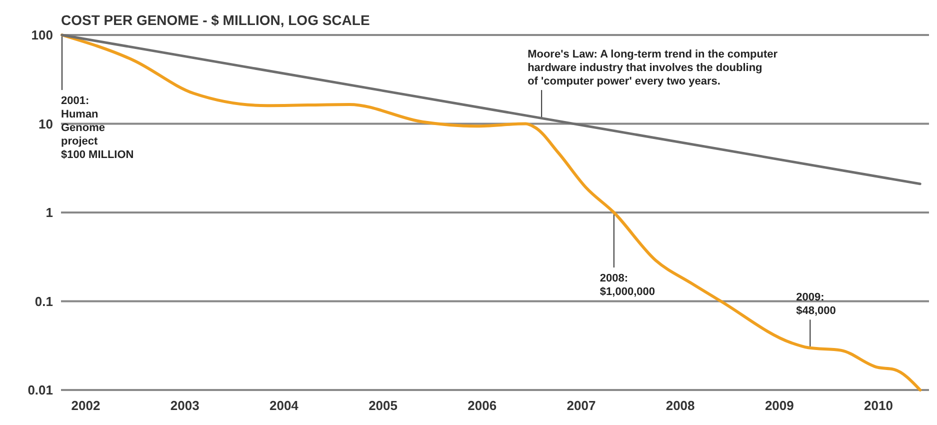  I want to click on y-tick-label: 0.1, so click(43, 301).